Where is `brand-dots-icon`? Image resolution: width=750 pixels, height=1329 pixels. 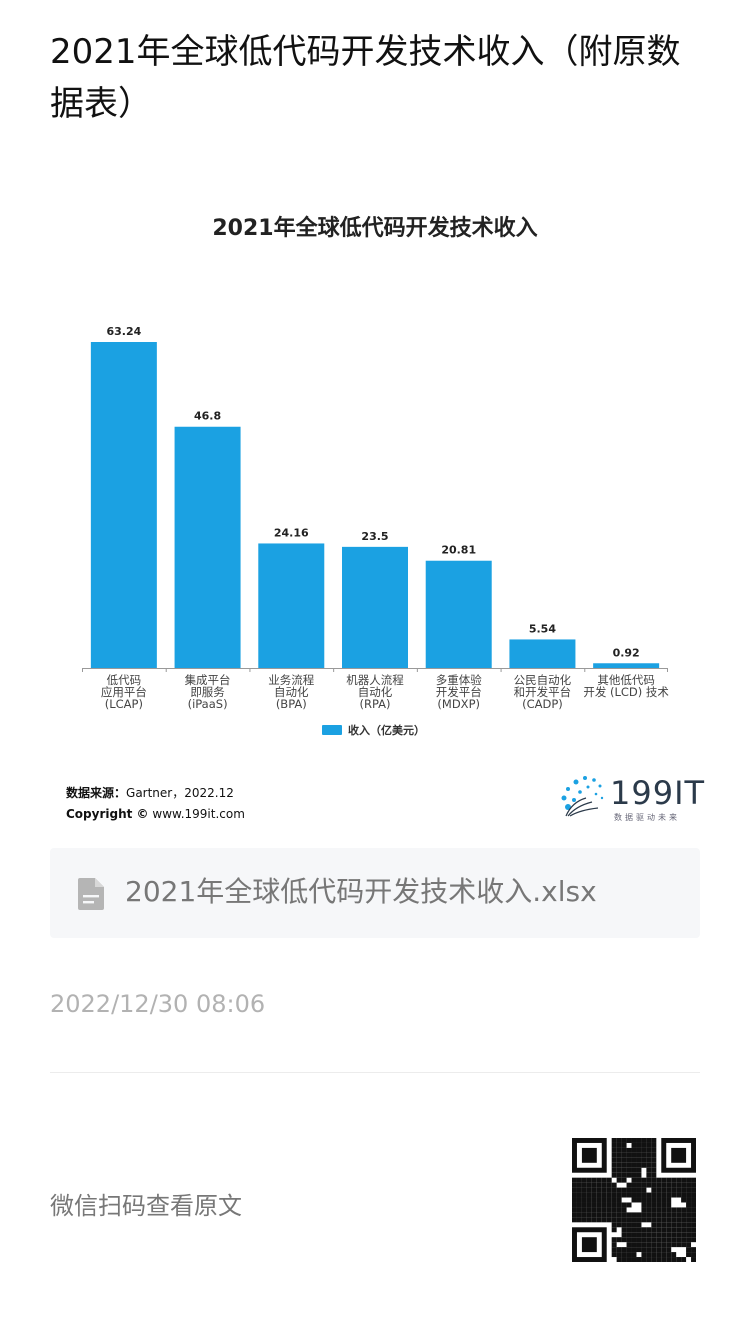 brand-dots-icon is located at coordinates (582, 796).